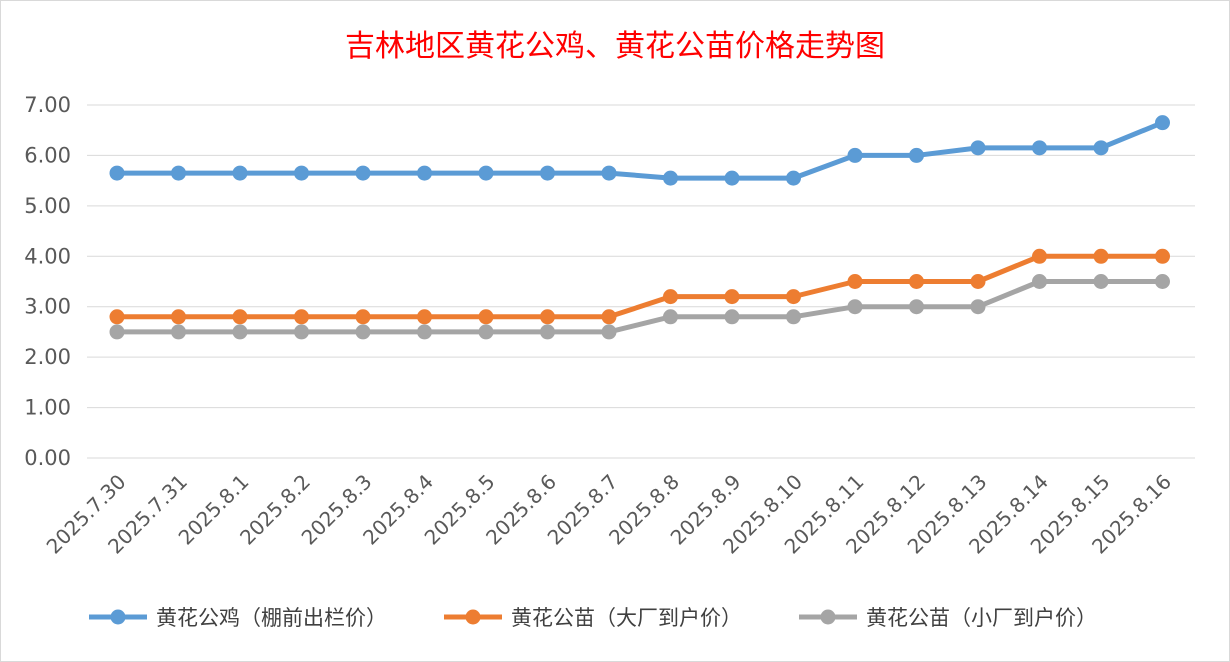 The width and height of the screenshot is (1230, 662). I want to click on legend-item: 黄花公苗（小厂到户价）, so click(948, 618).